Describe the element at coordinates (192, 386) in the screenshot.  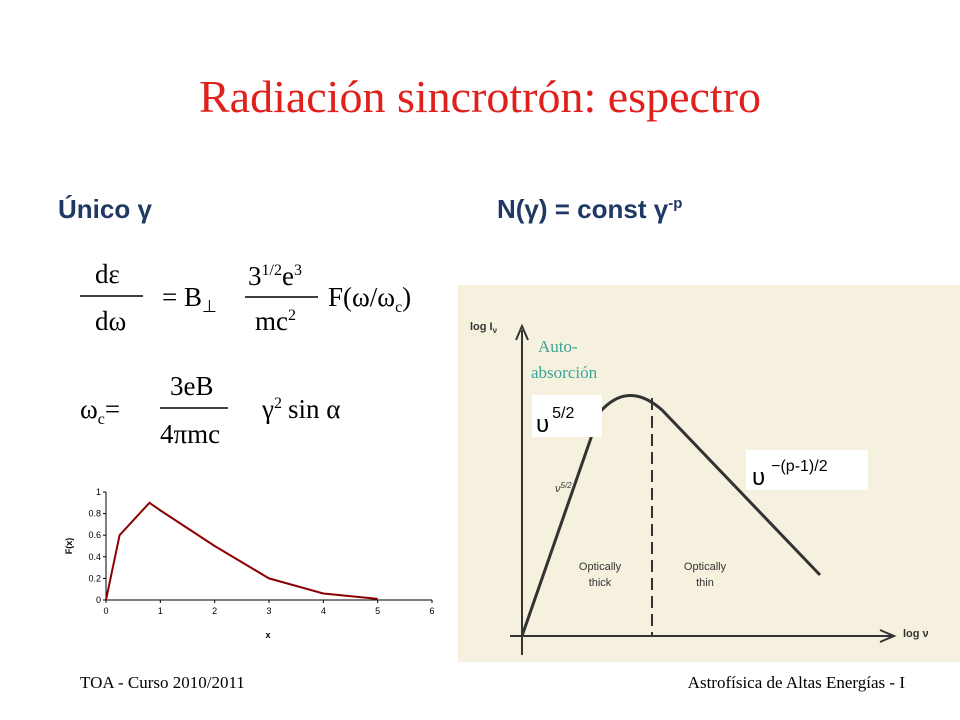
I see `formula-num: 3eB` at that location.